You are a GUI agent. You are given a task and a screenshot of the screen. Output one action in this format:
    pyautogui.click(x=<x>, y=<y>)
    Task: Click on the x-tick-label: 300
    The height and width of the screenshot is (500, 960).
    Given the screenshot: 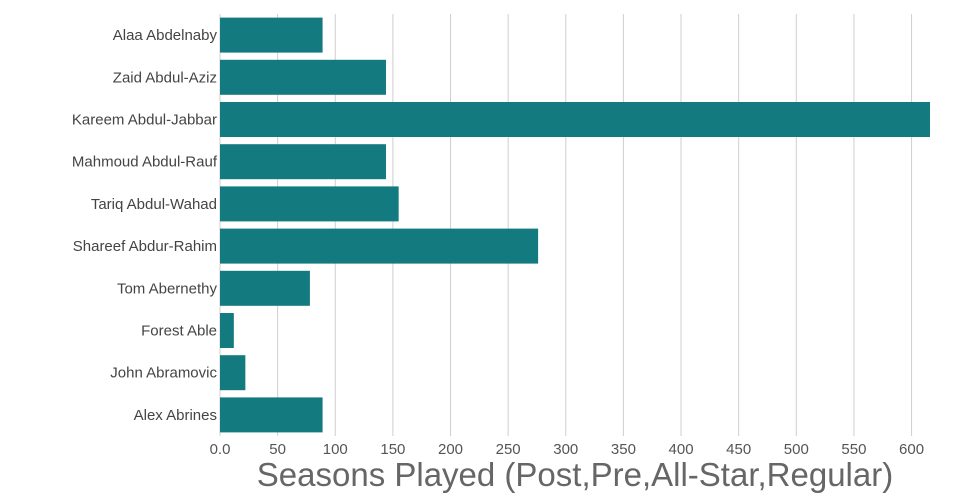 What is the action you would take?
    pyautogui.click(x=565, y=449)
    